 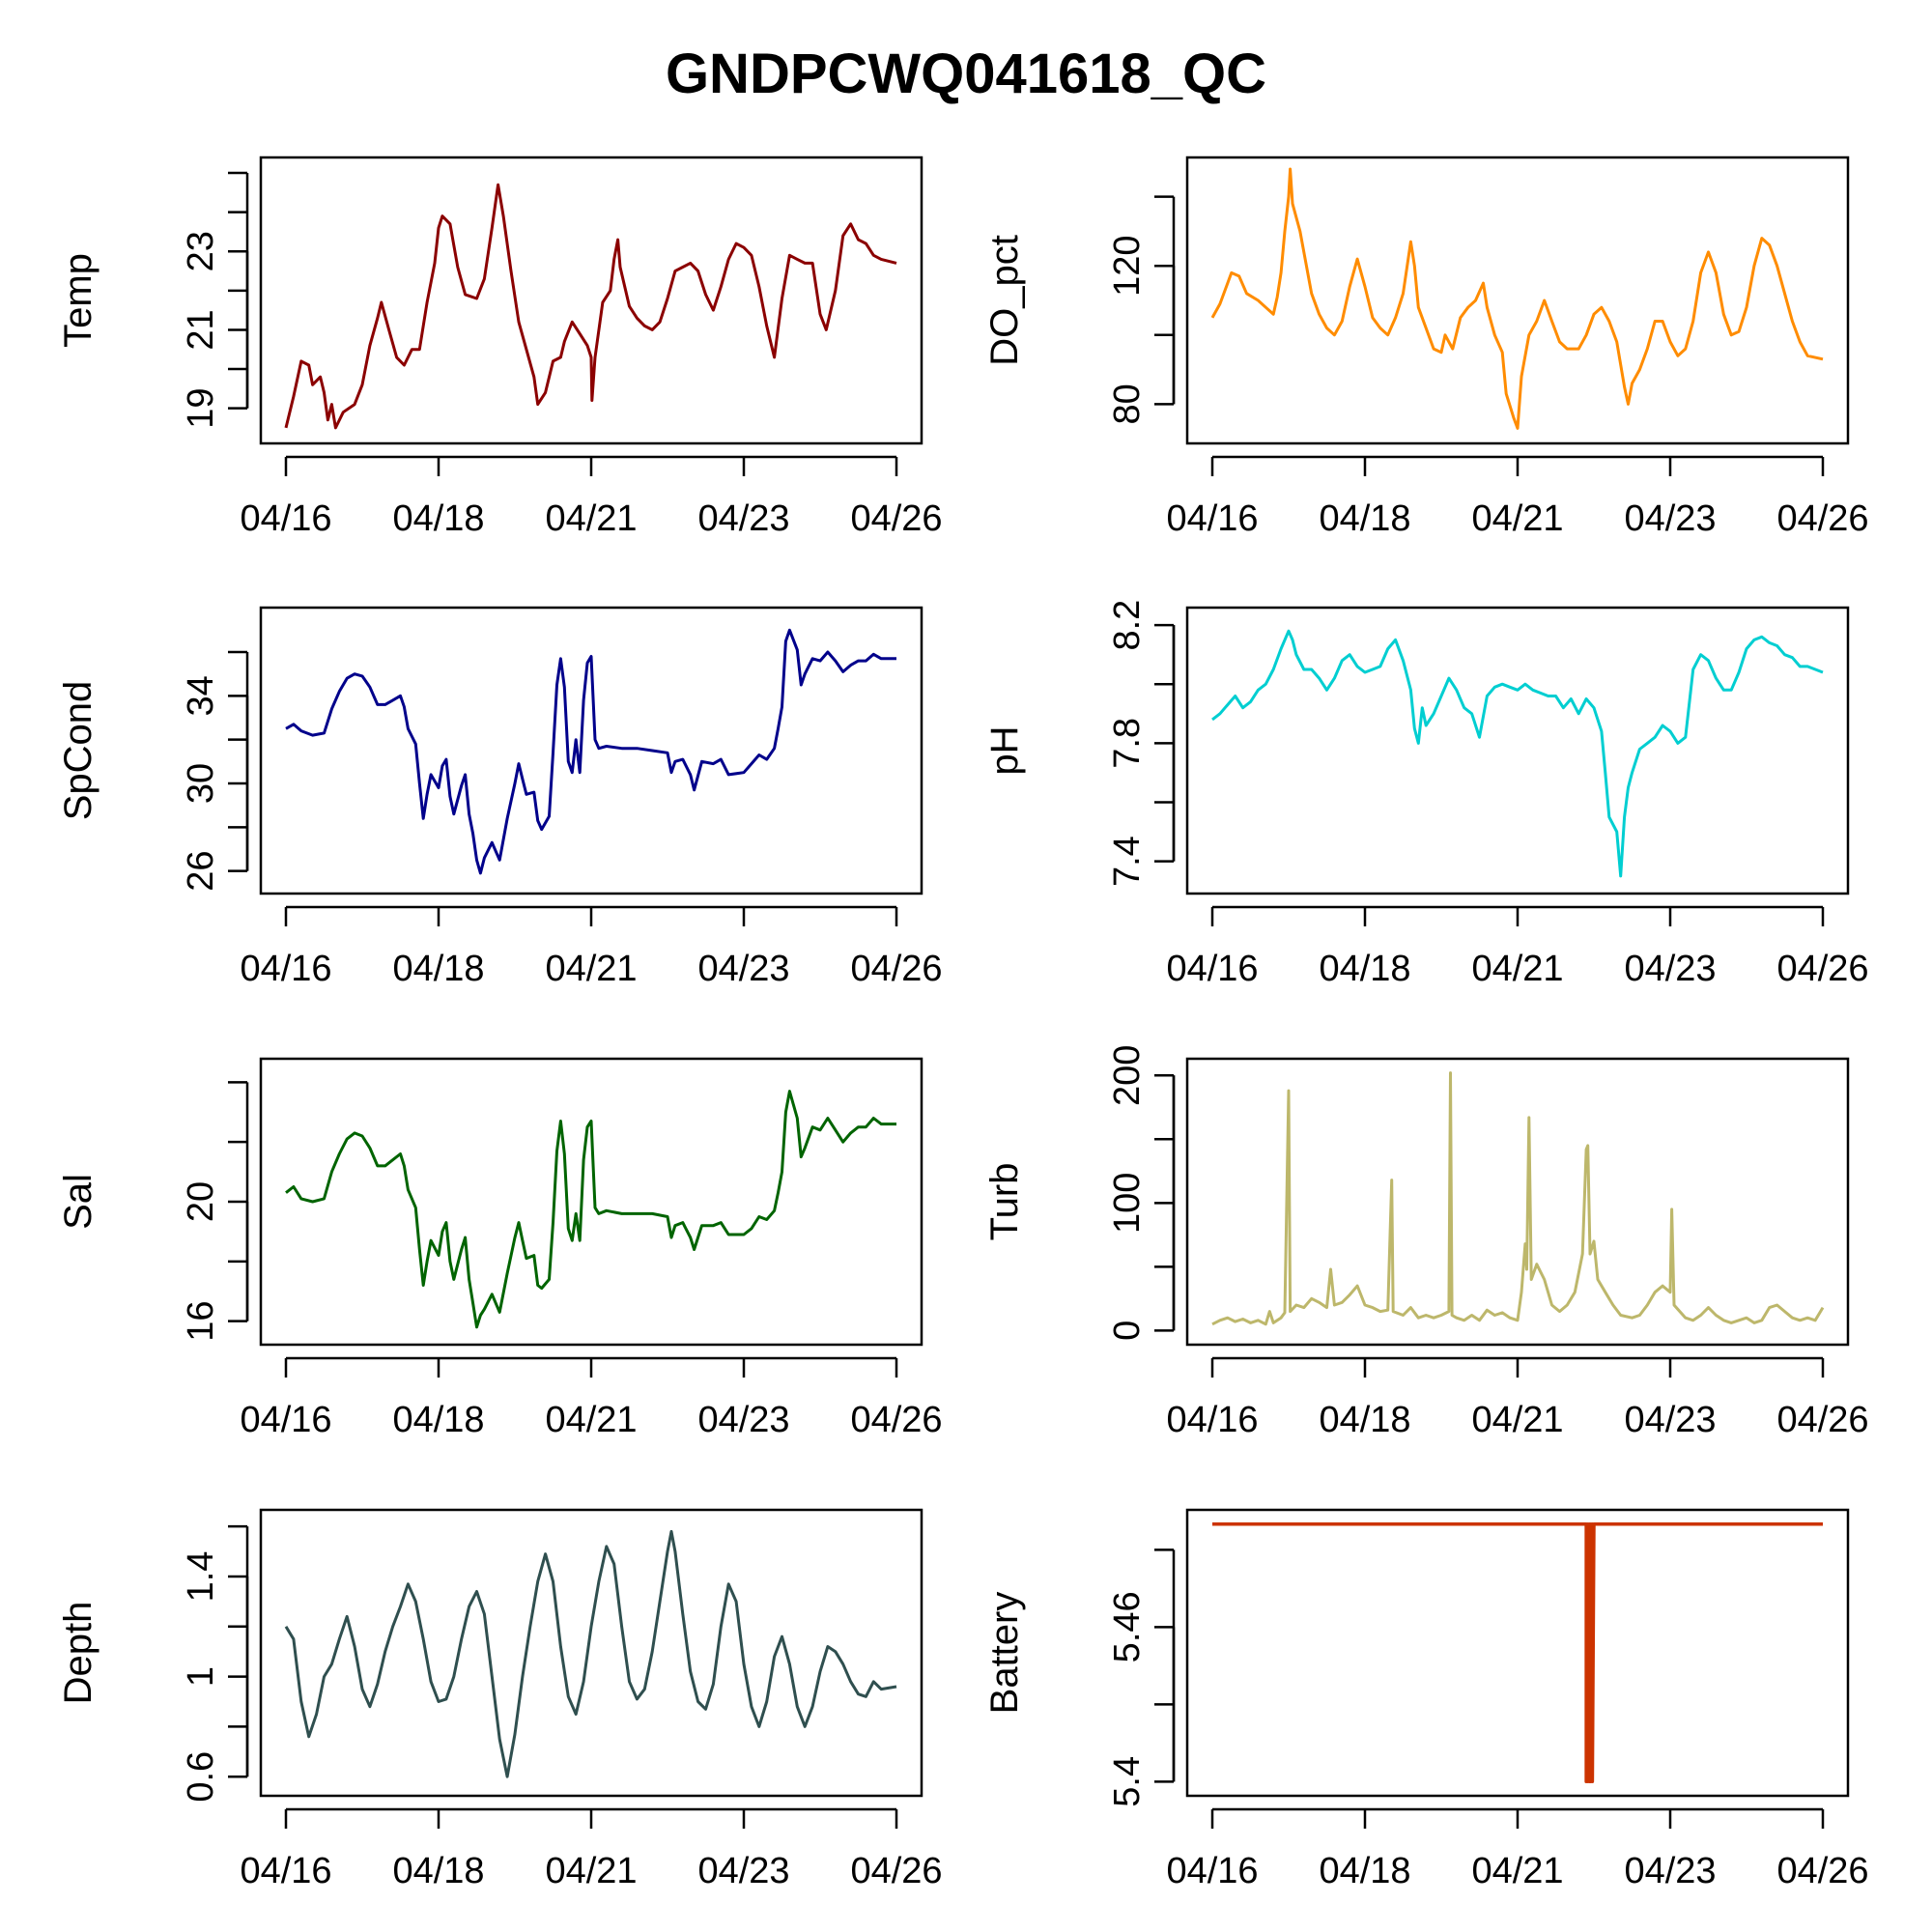 What do you see at coordinates (201, 1577) in the screenshot?
I see `y-tick-label: 1.4` at bounding box center [201, 1577].